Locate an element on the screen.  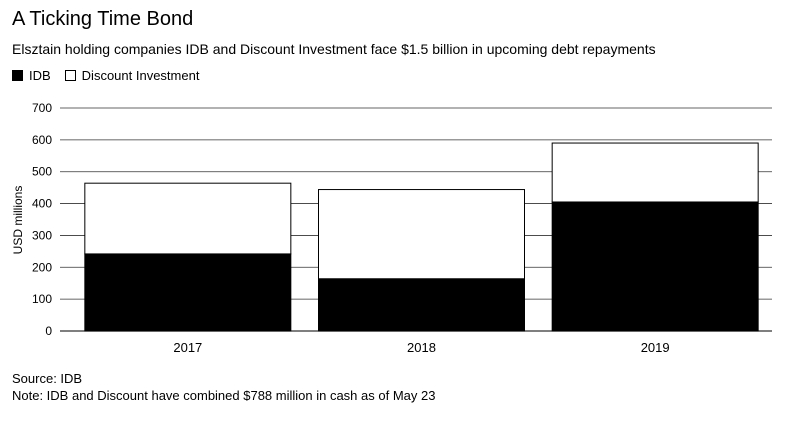
legend-item-idb: IDB is located at coordinates (31, 75).